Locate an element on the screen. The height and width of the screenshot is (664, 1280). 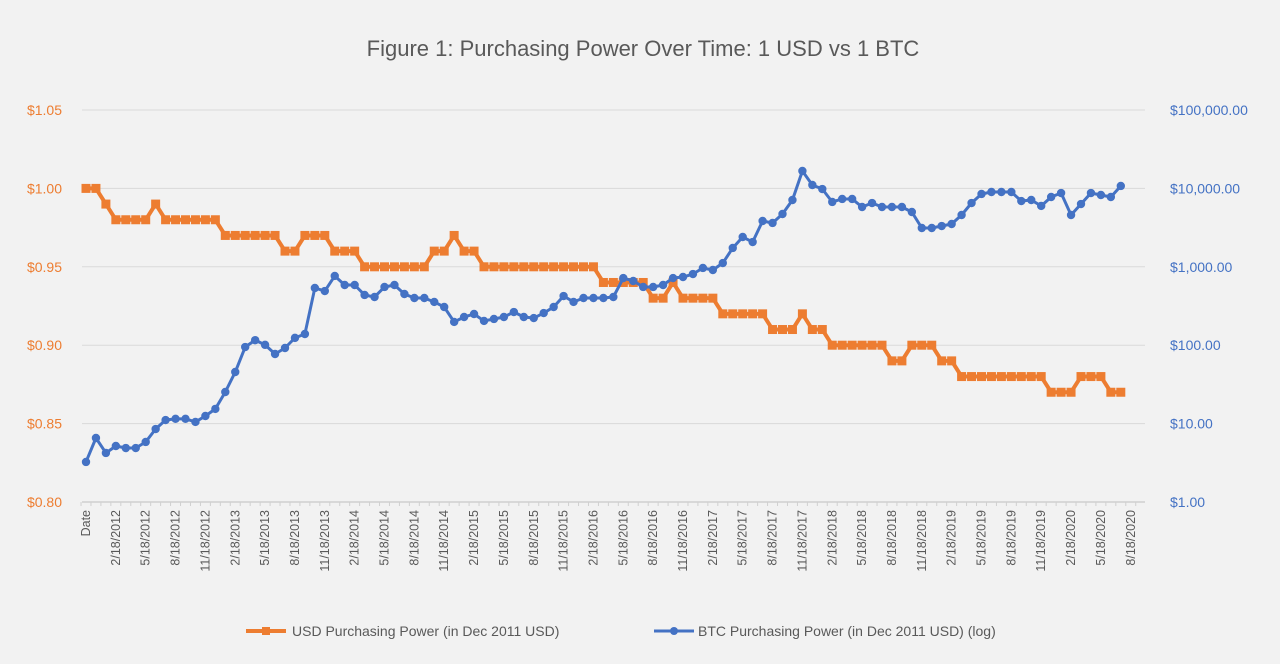
x-tick-label: 11/18/2019 is located at coordinates (1041, 541).